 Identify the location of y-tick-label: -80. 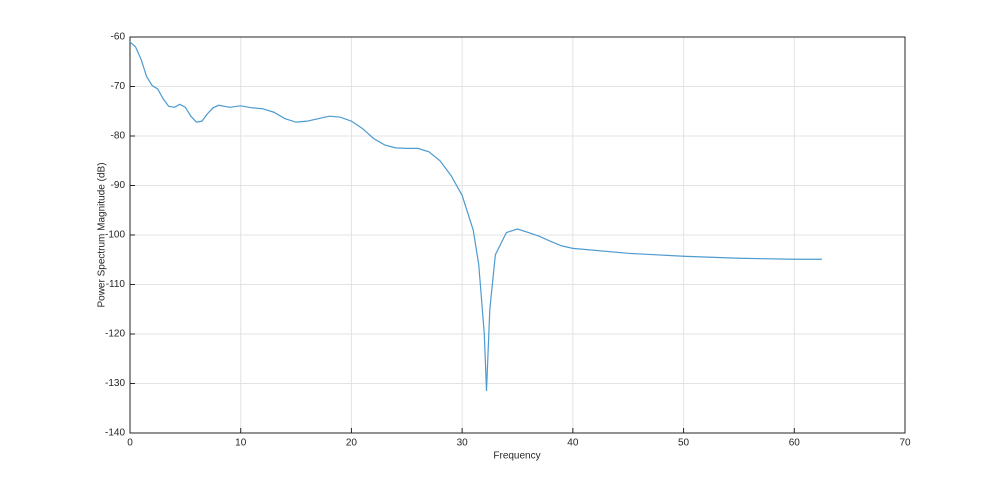
(118, 136).